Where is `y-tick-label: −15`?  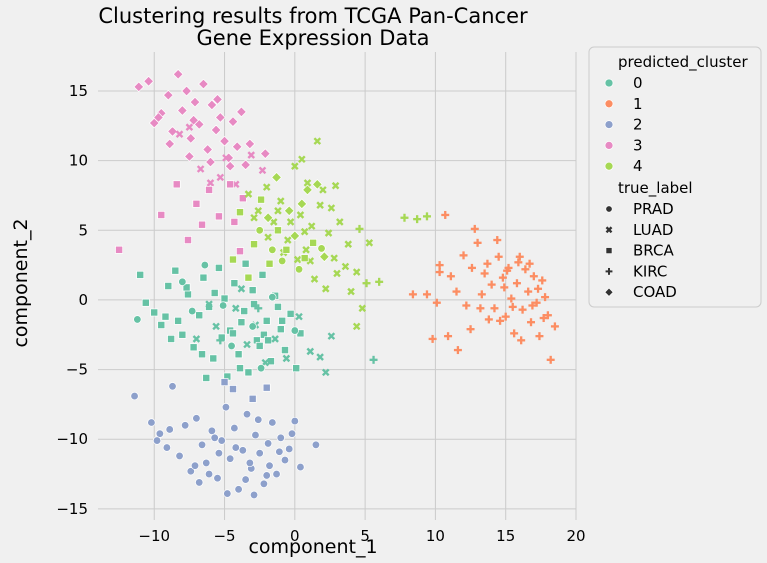
y-tick-label: −15 is located at coordinates (72, 509).